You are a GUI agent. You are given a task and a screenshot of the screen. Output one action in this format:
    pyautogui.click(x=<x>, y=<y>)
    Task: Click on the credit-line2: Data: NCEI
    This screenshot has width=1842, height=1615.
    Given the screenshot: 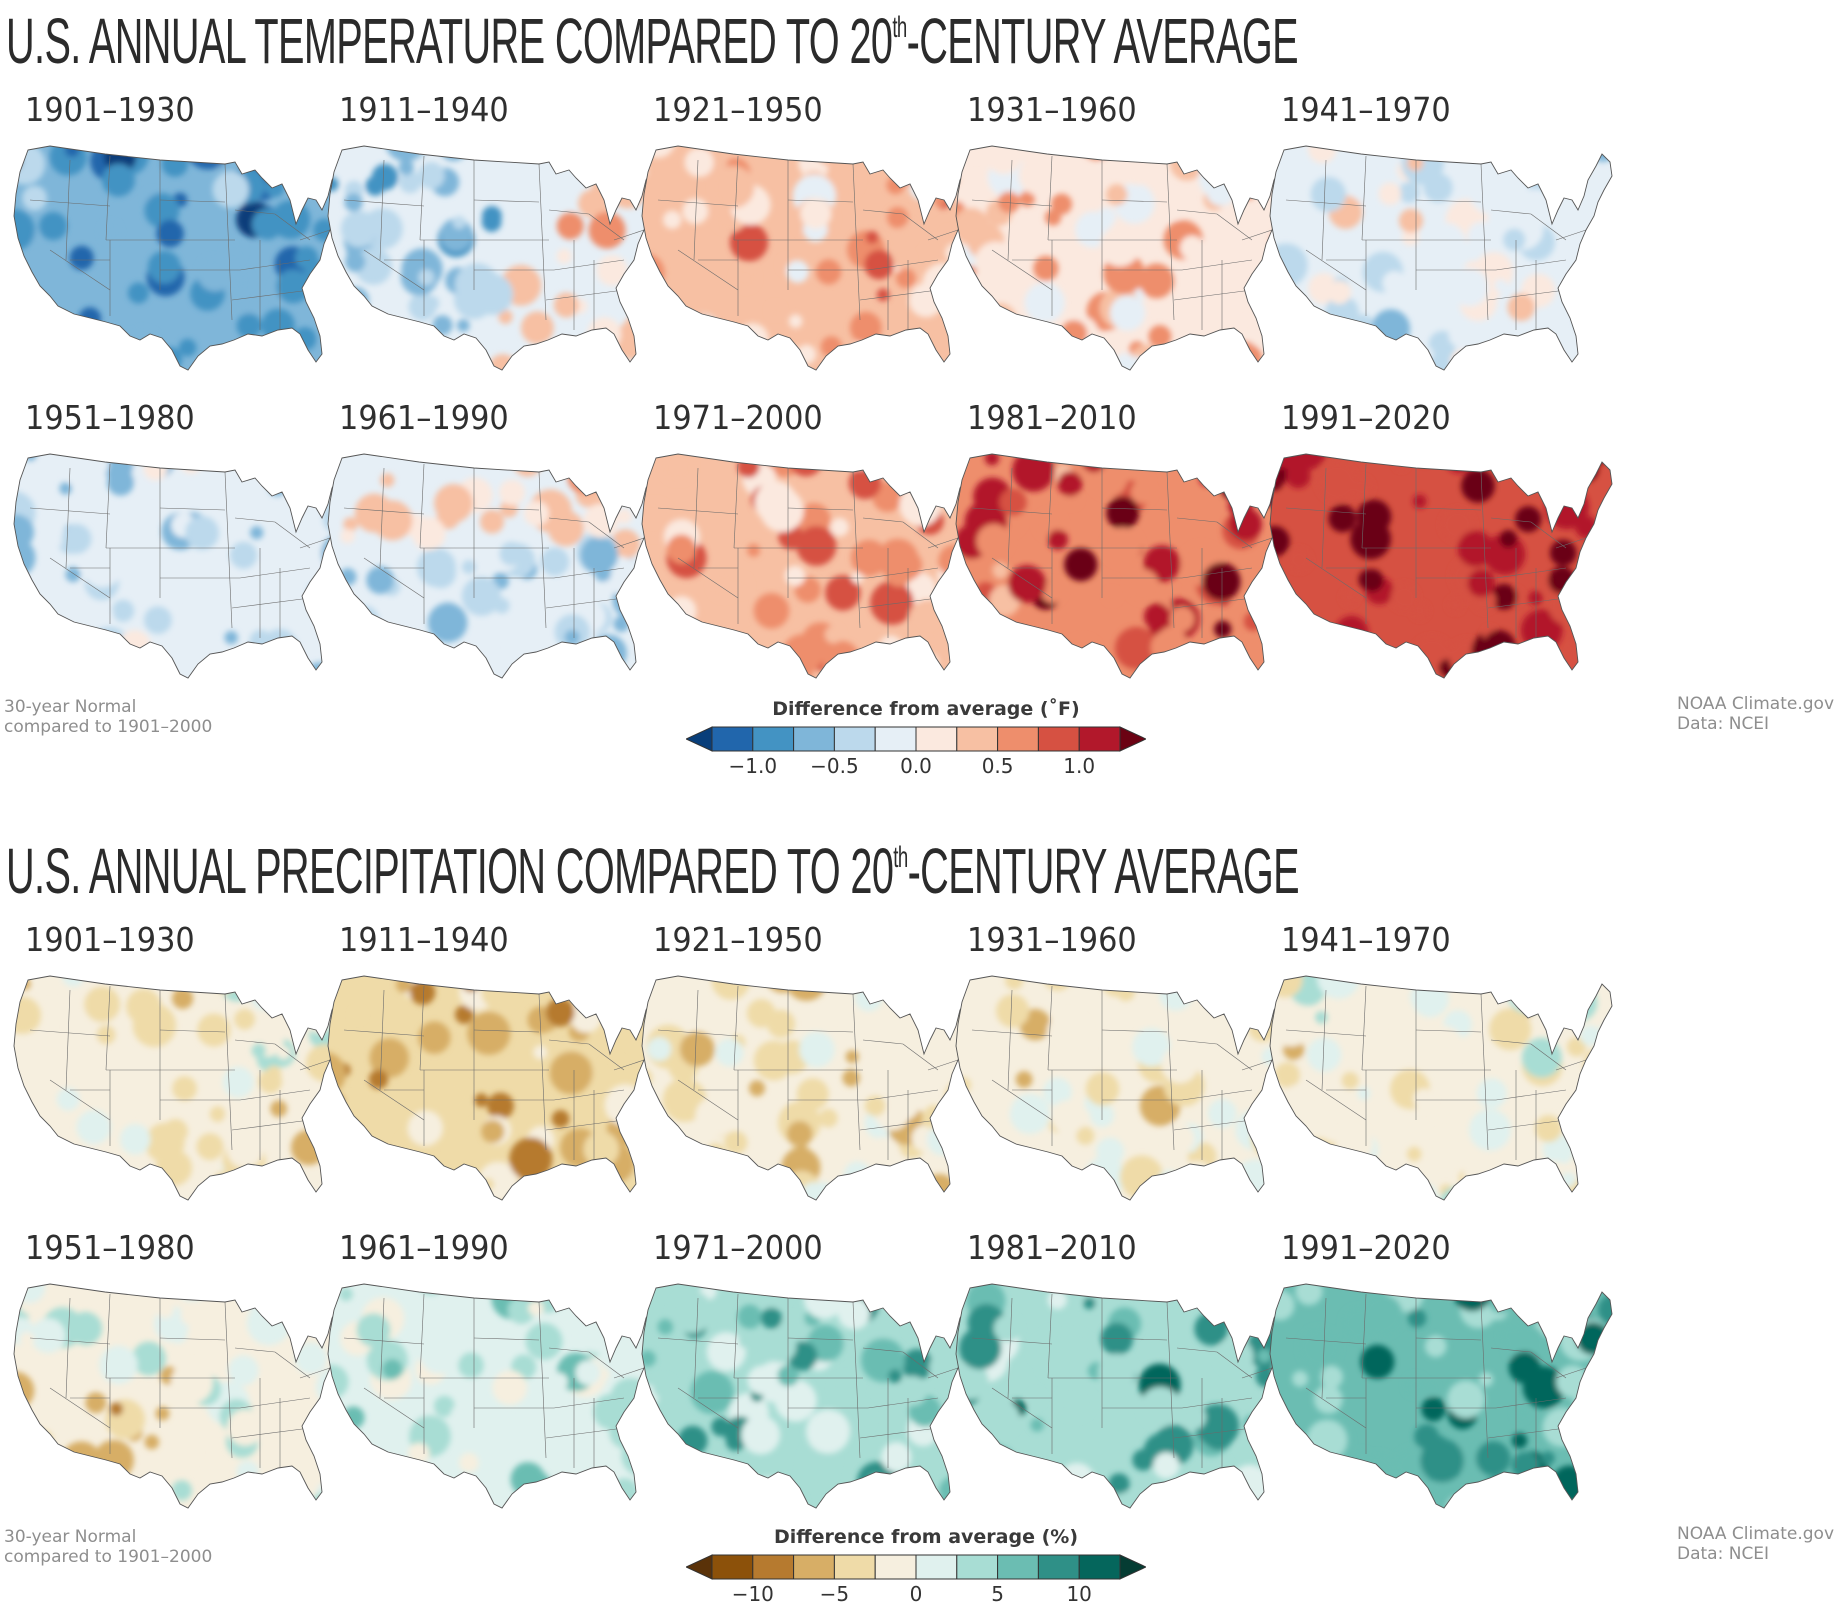 What is the action you would take?
    pyautogui.click(x=1723, y=724)
    